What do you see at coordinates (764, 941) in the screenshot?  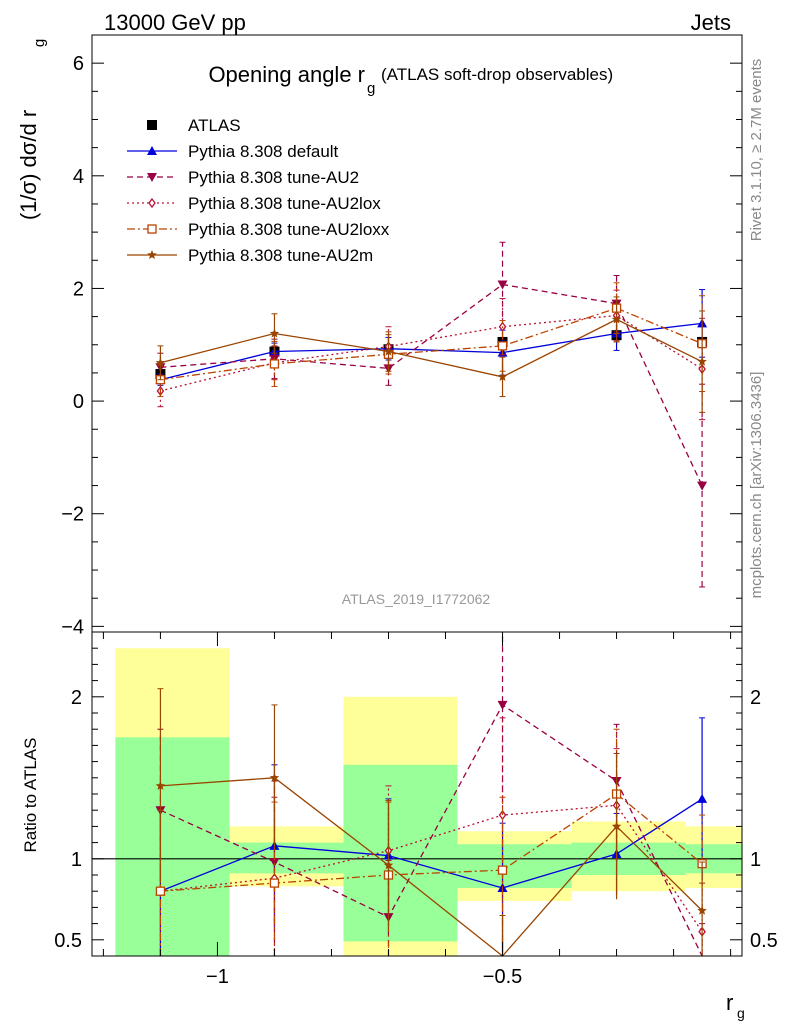 I see `ratio-y-tick-label-right: 0.5` at bounding box center [764, 941].